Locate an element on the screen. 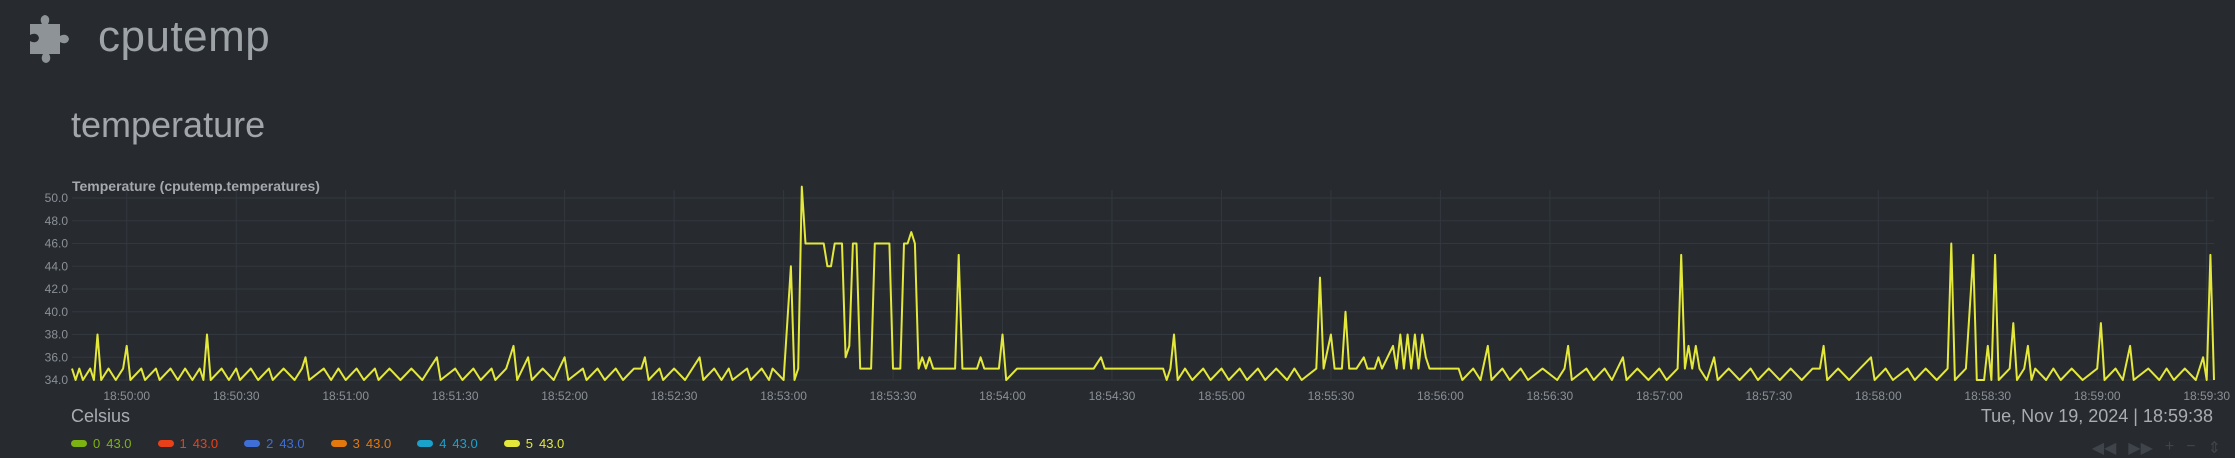  pan-forward-icon: ▶▶ is located at coordinates (2140, 448).